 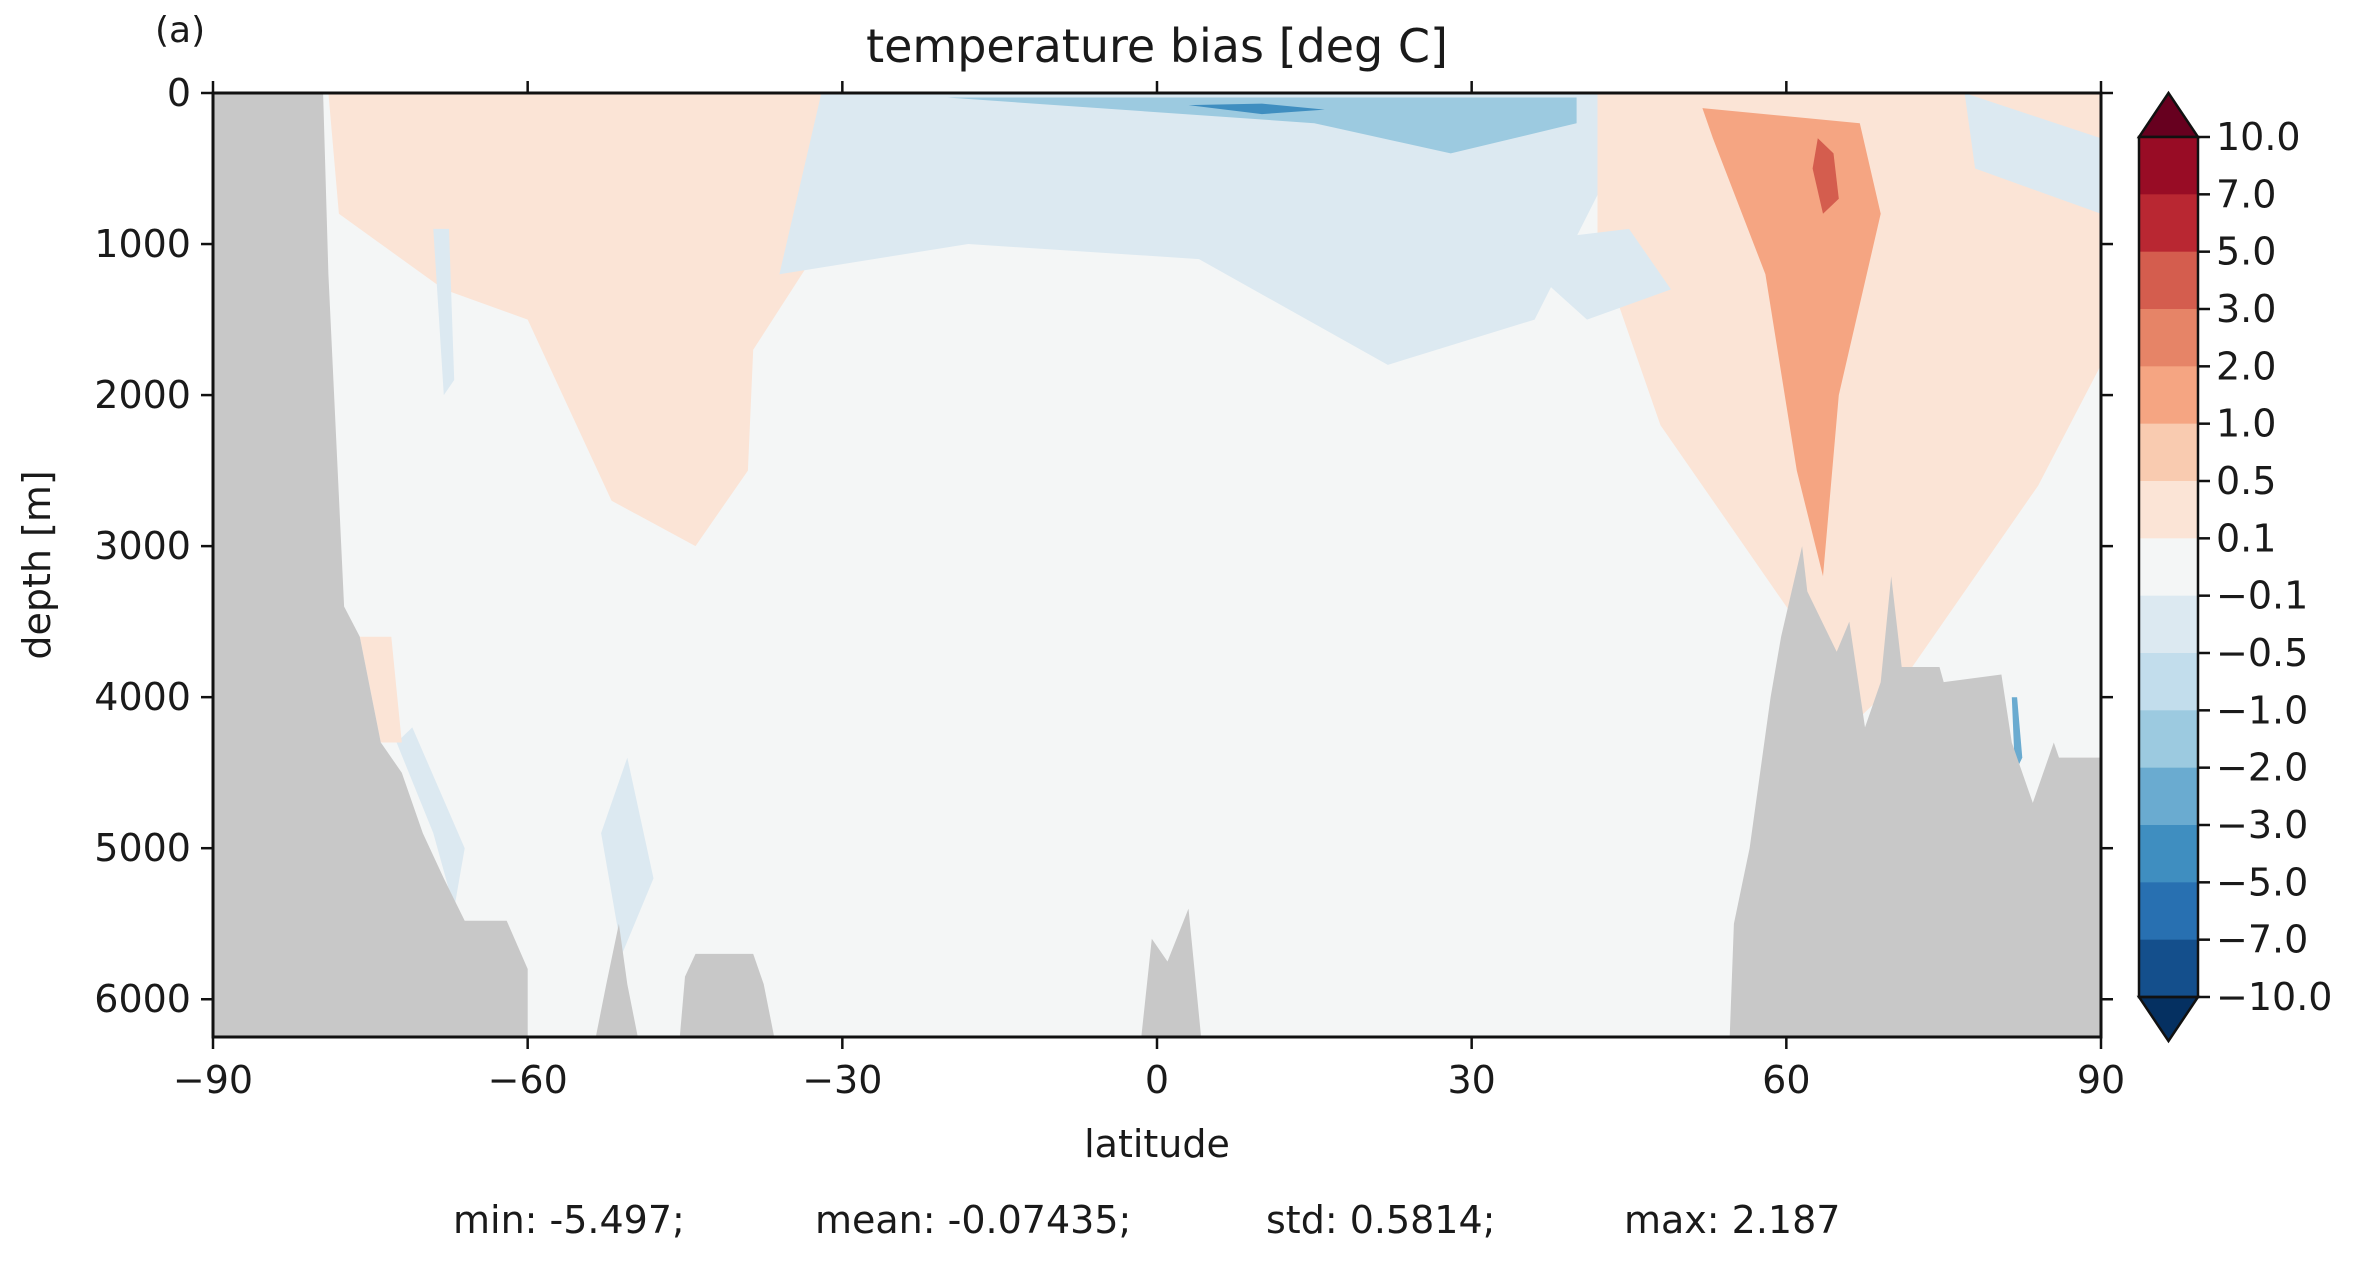 I want to click on panel-label: (a), so click(x=180, y=30).